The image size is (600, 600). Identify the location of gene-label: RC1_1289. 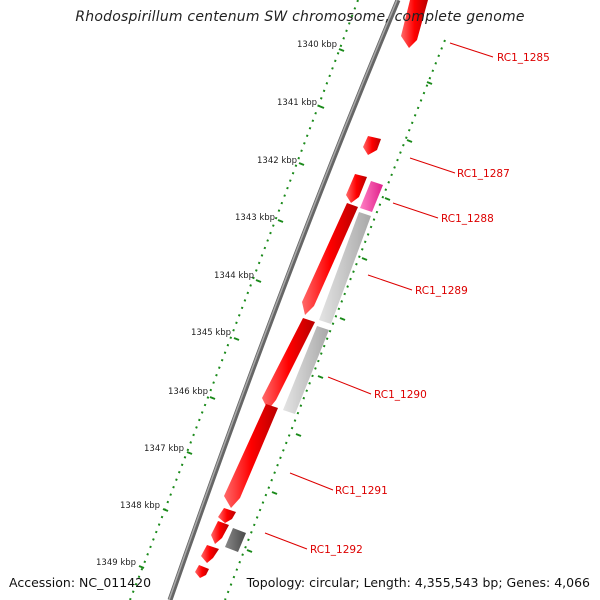
(441, 291).